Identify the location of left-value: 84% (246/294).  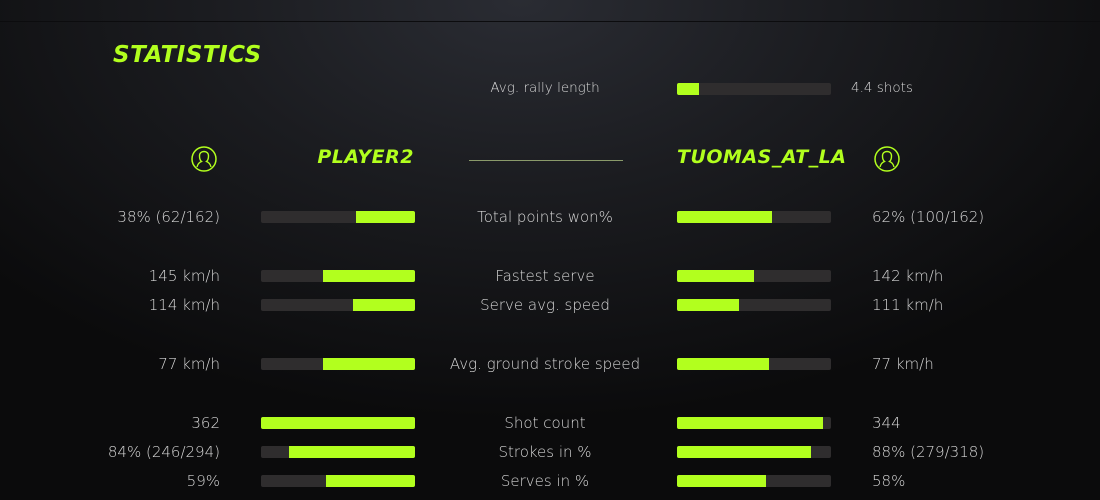
(163, 452).